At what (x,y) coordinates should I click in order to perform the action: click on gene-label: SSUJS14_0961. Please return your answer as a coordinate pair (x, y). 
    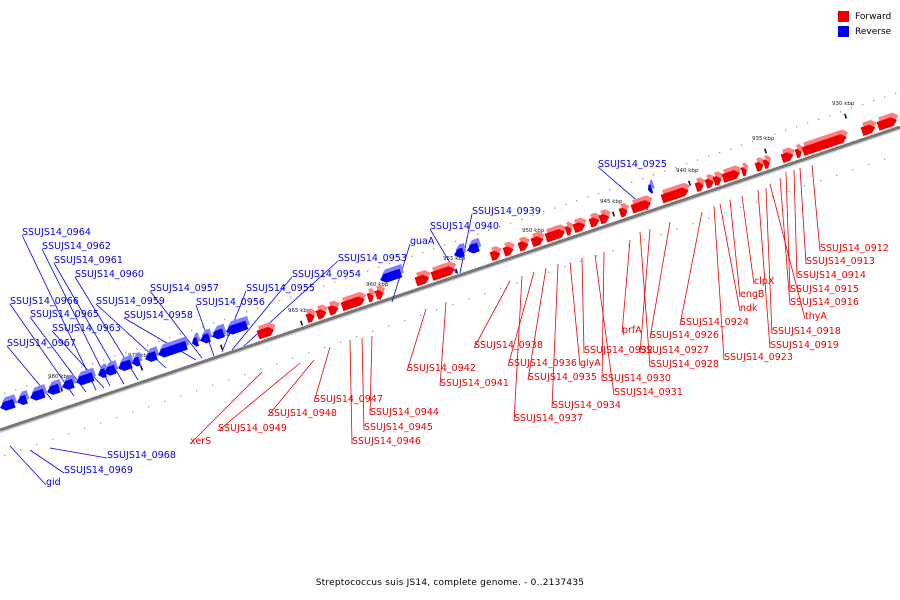
    Looking at the image, I should click on (88, 260).